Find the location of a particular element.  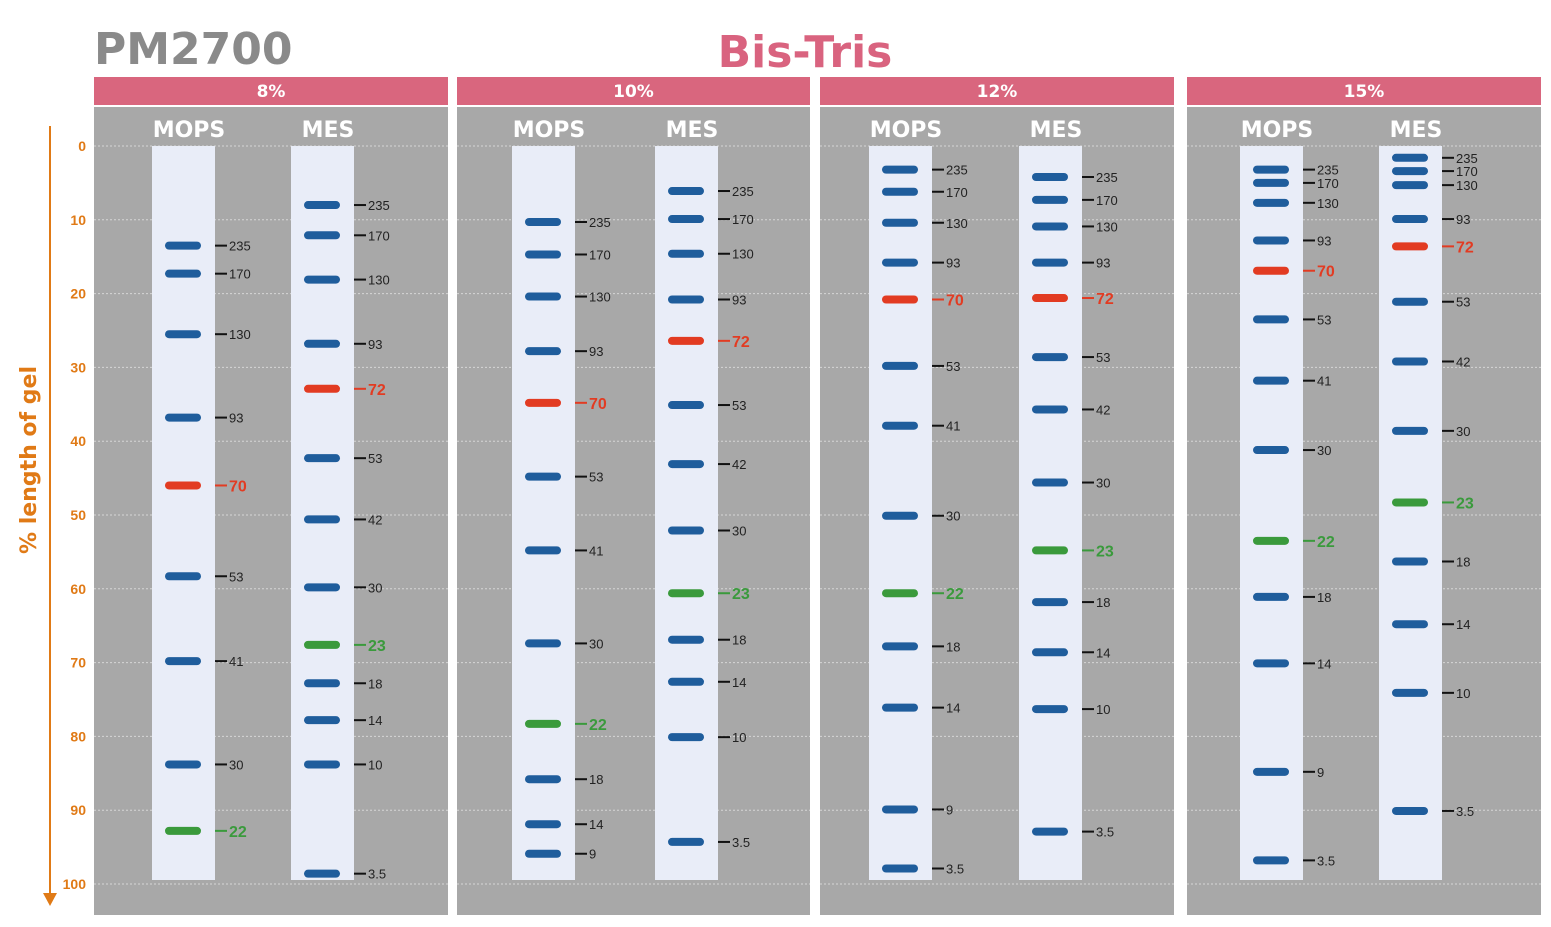

gel-header-label: 12% is located at coordinates (997, 92).